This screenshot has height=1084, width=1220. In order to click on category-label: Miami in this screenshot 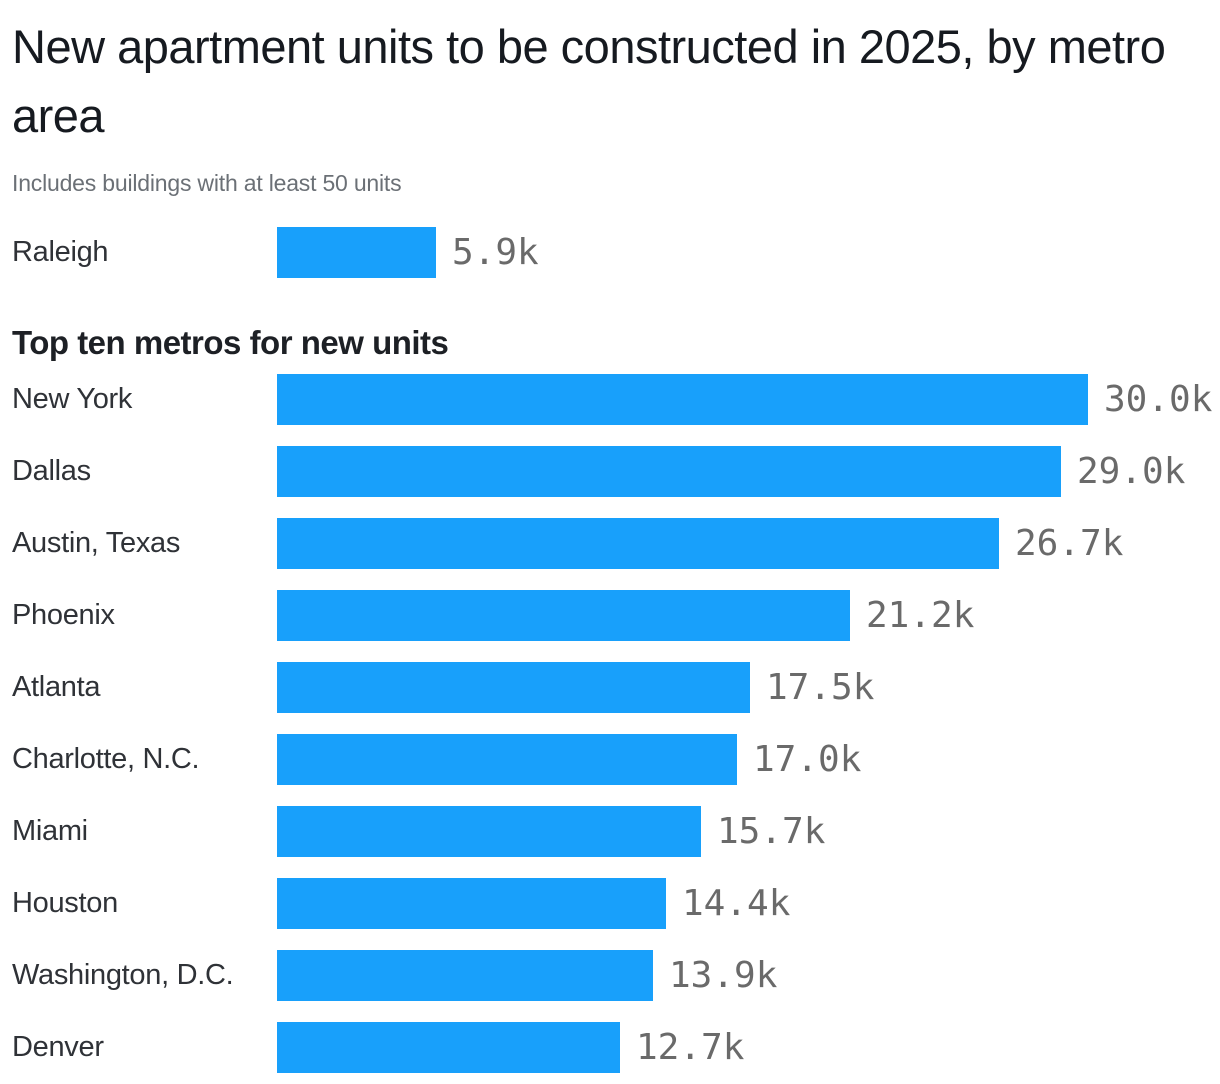, I will do `click(50, 831)`.